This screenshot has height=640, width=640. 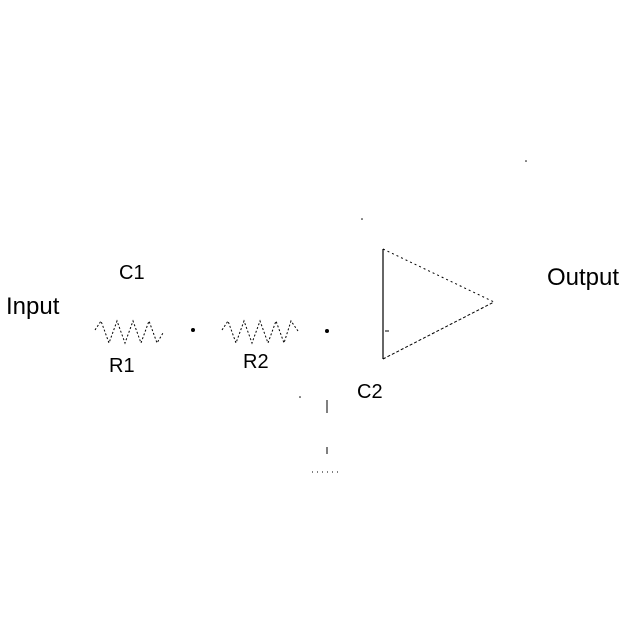 What do you see at coordinates (33, 306) in the screenshot?
I see `input-label: Input` at bounding box center [33, 306].